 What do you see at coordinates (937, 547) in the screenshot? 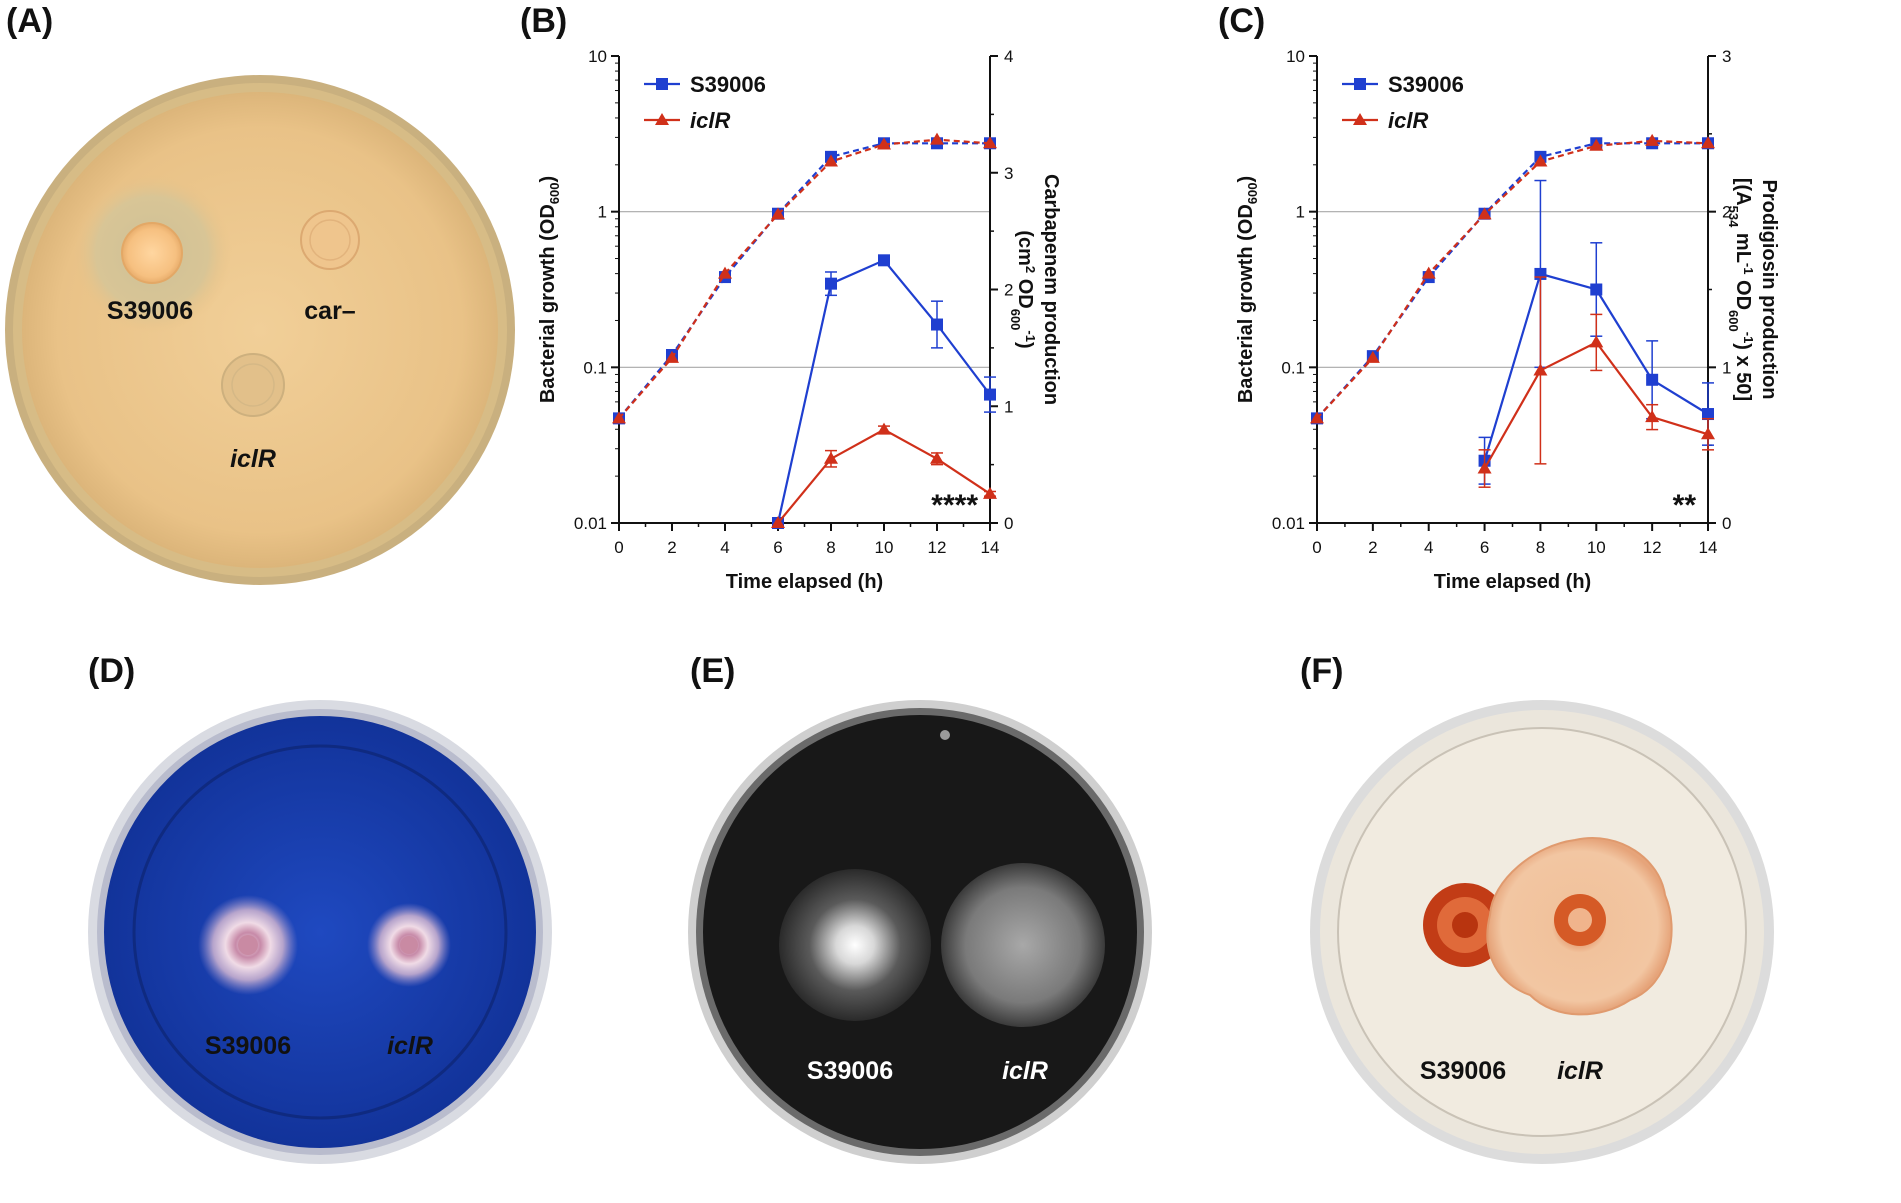
I see `x-tick-label: 12` at bounding box center [937, 547].